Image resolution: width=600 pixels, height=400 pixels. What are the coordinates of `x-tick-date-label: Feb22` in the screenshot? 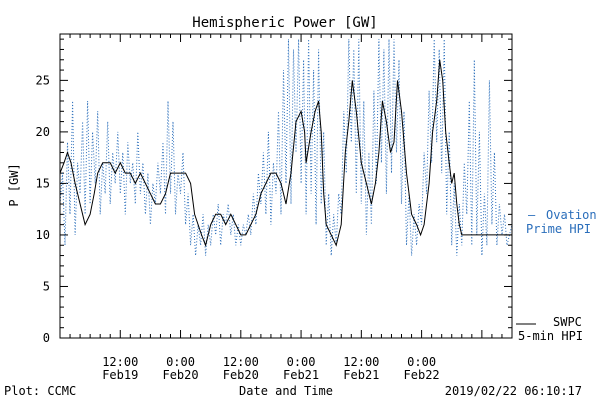 It's located at (422, 375).